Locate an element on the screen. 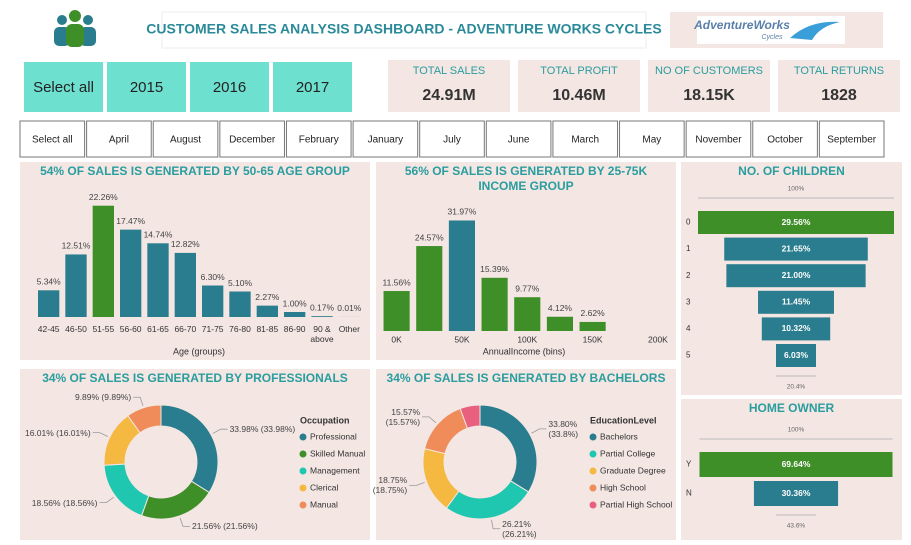  x-tick-label-box: 71-75 is located at coordinates (212, 329).